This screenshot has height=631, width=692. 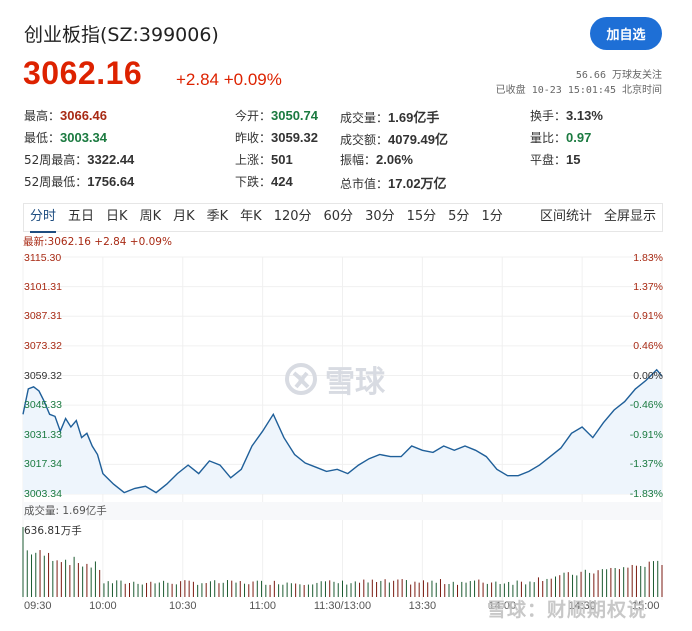 I want to click on tab-30分: 30分, so click(x=380, y=216).